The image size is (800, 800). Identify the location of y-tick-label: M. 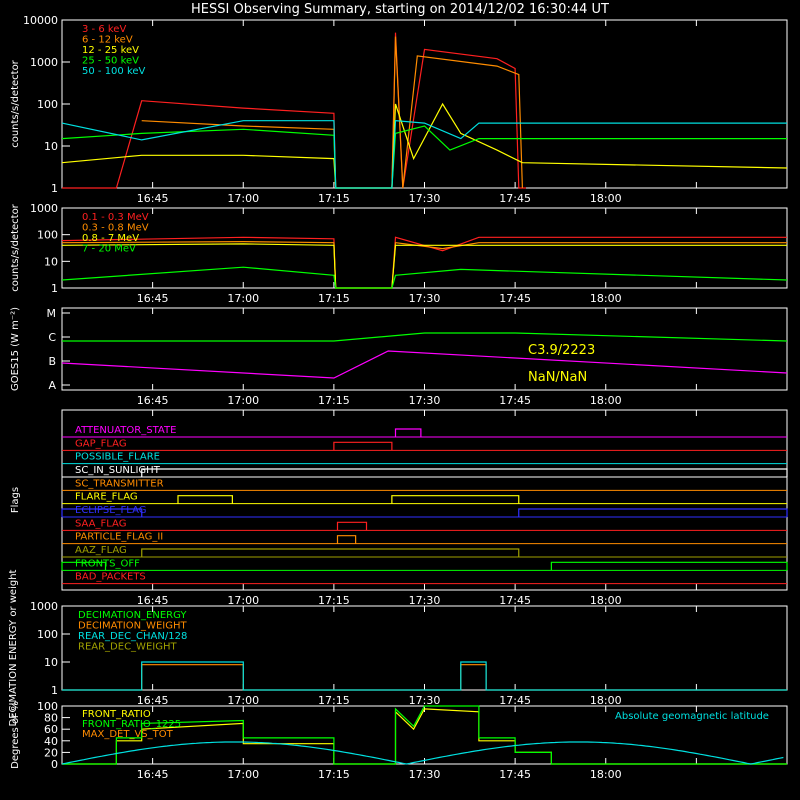
(52, 313).